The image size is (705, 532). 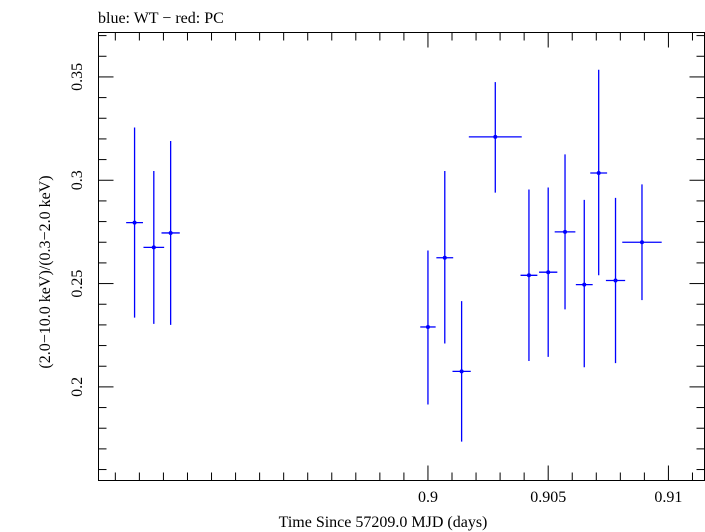 I want to click on y-tick-label: 0.3, so click(x=77, y=180).